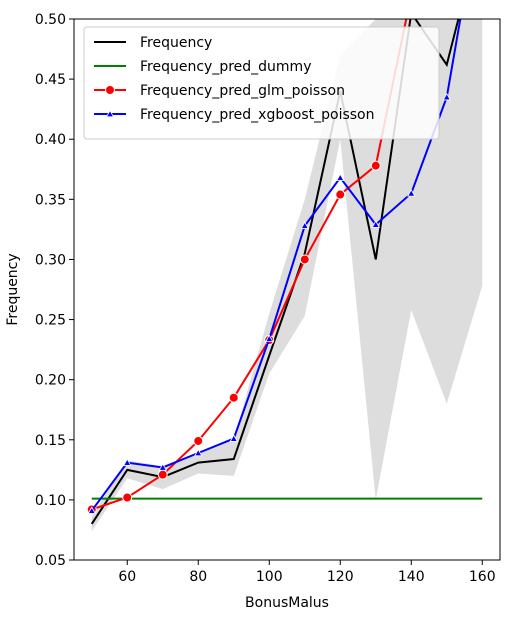  Describe the element at coordinates (411, 577) in the screenshot. I see `x-tick-label: 140` at that location.